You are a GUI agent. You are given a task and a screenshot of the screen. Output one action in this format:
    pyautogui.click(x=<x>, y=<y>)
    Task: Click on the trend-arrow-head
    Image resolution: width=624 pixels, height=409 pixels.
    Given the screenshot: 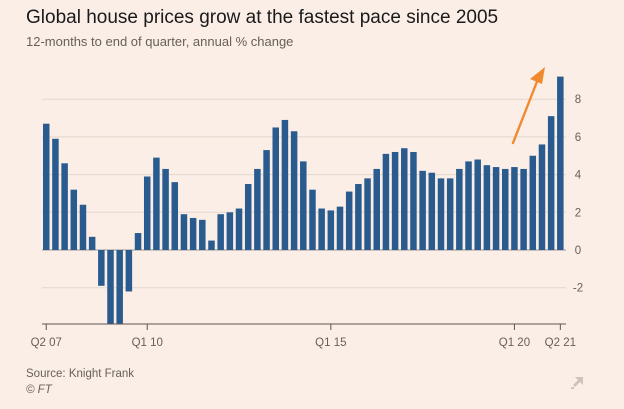 What is the action you would take?
    pyautogui.click(x=537, y=75)
    